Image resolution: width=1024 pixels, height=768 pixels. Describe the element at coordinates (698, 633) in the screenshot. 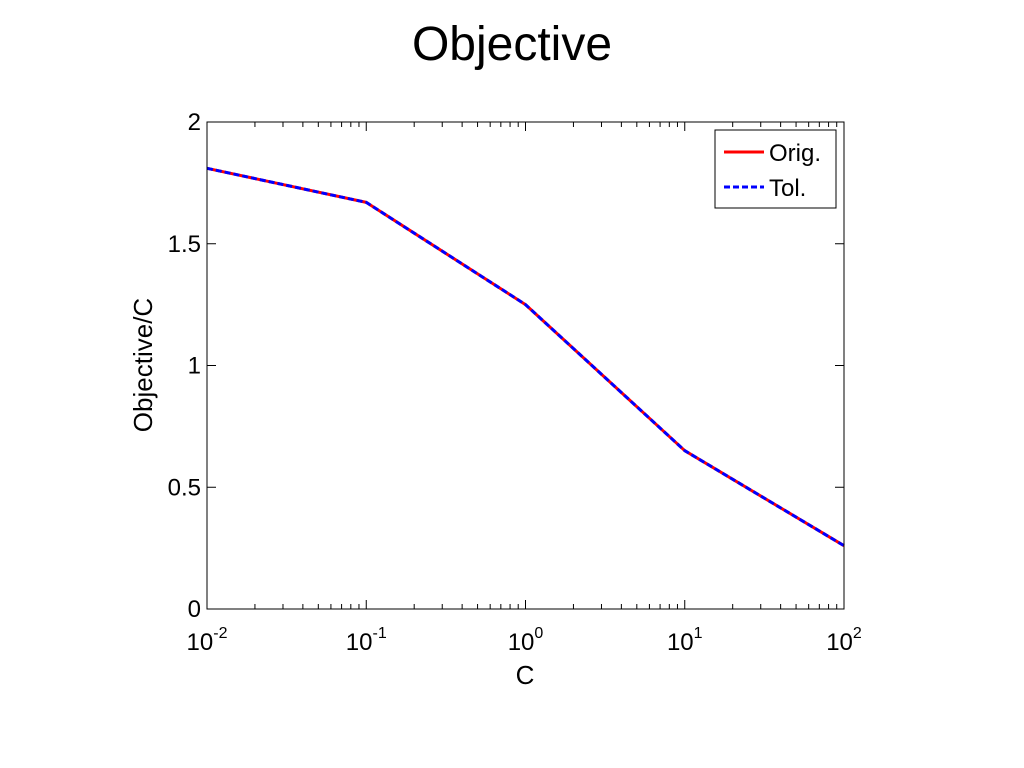

I see `x-tick-exponent: 1` at that location.